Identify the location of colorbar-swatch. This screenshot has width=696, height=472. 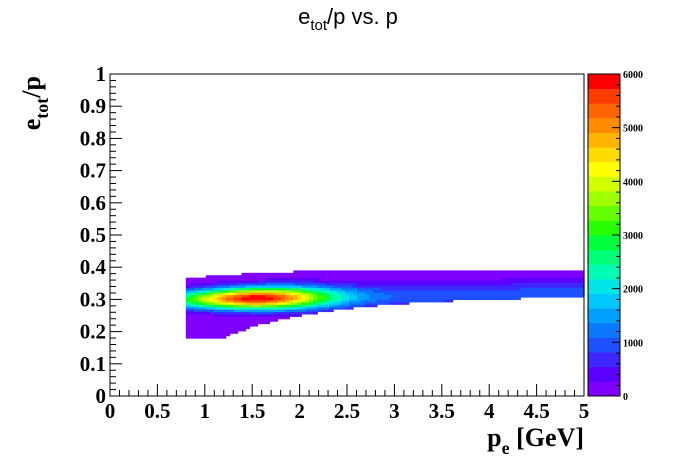
(604, 228).